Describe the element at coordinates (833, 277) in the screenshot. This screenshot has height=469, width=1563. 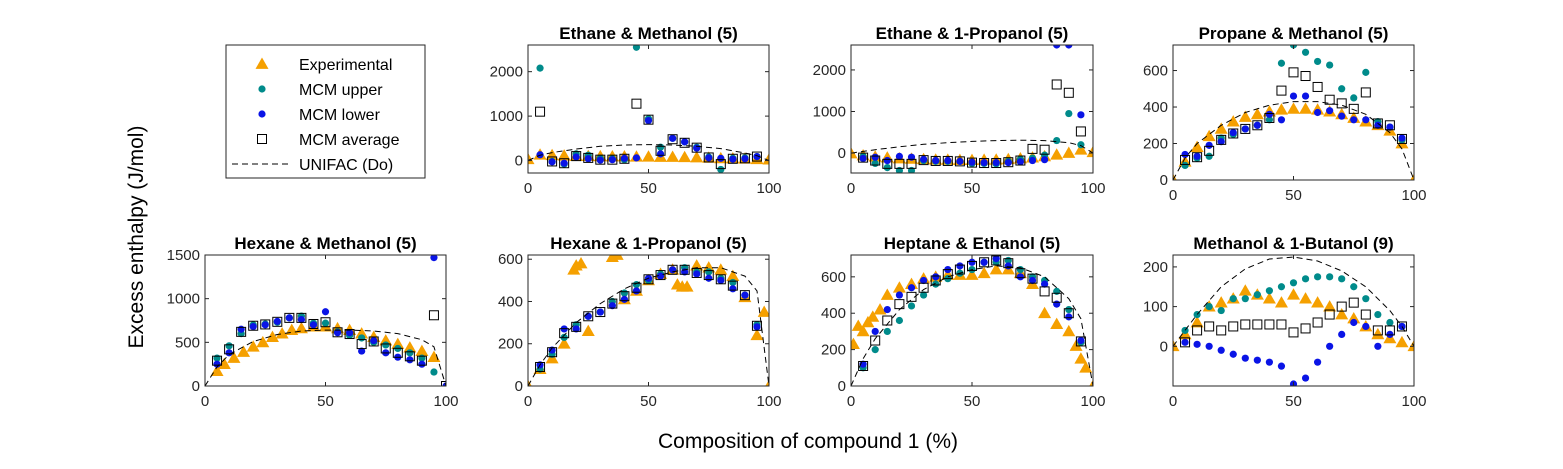
I see `y-tick-label: 600` at that location.